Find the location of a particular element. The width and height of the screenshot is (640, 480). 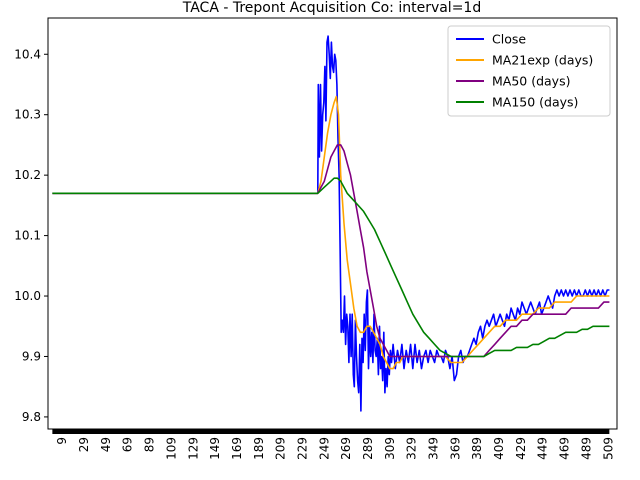

y-tick-label: 9.9 is located at coordinates (31, 356).